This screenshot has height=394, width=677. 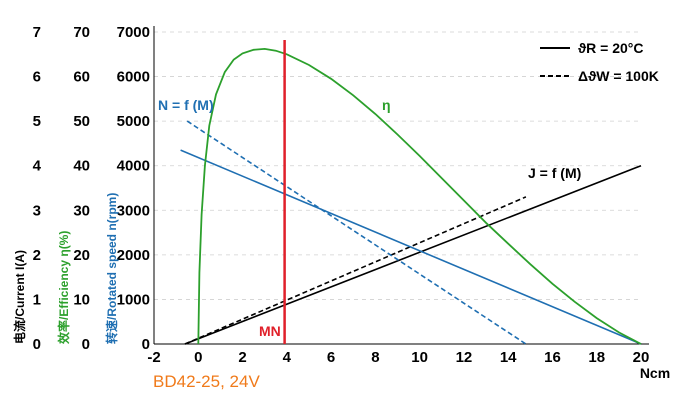 What do you see at coordinates (153, 357) in the screenshot?
I see `x-tick-label: -2` at bounding box center [153, 357].